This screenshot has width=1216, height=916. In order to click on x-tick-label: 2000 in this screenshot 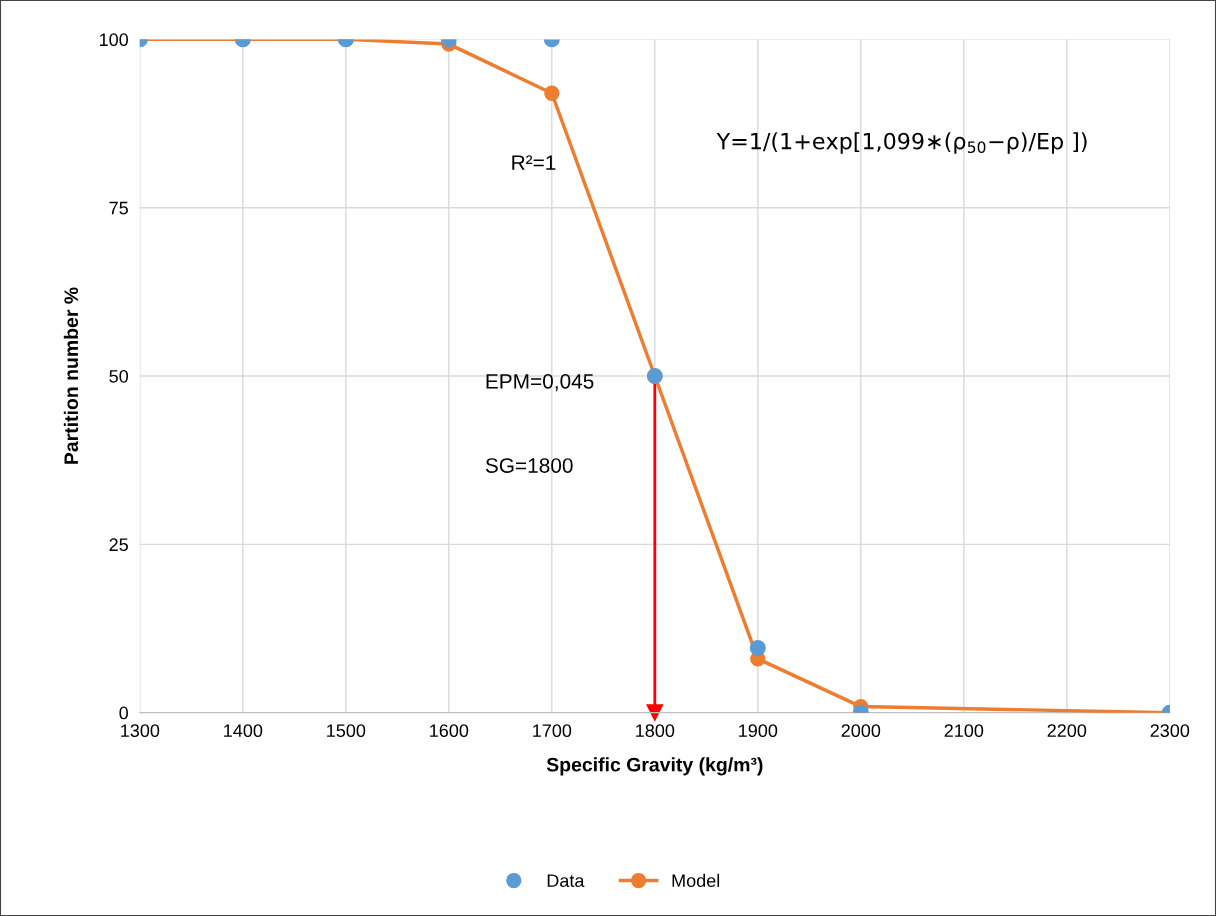, I will do `click(861, 731)`.